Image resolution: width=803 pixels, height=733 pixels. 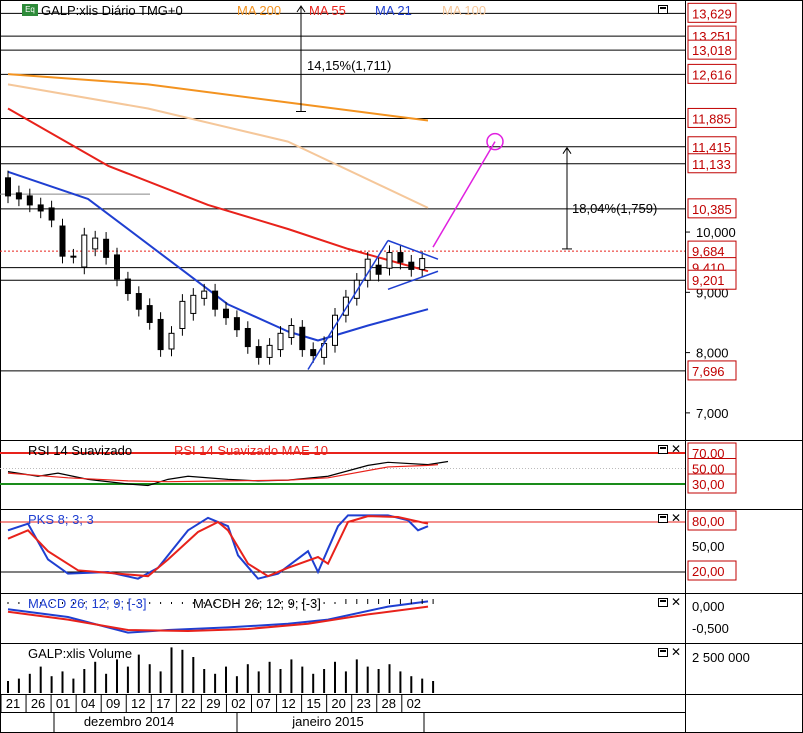 I want to click on price-label: 12,616, so click(x=712, y=74).